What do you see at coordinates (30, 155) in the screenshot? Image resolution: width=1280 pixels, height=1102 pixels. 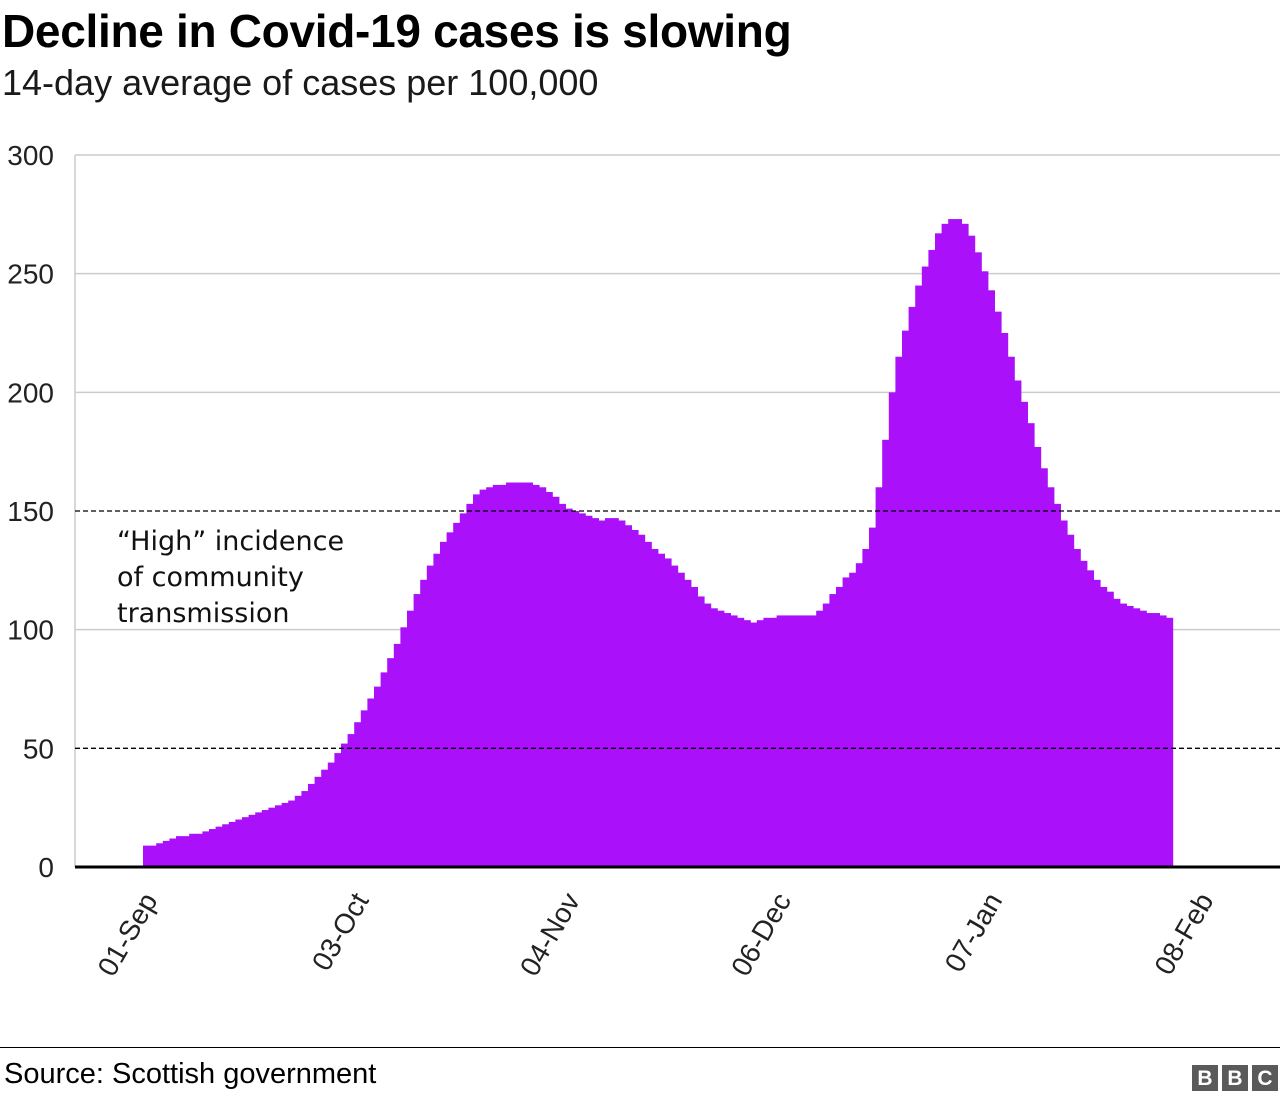 I see `y-tick-label: 300` at bounding box center [30, 155].